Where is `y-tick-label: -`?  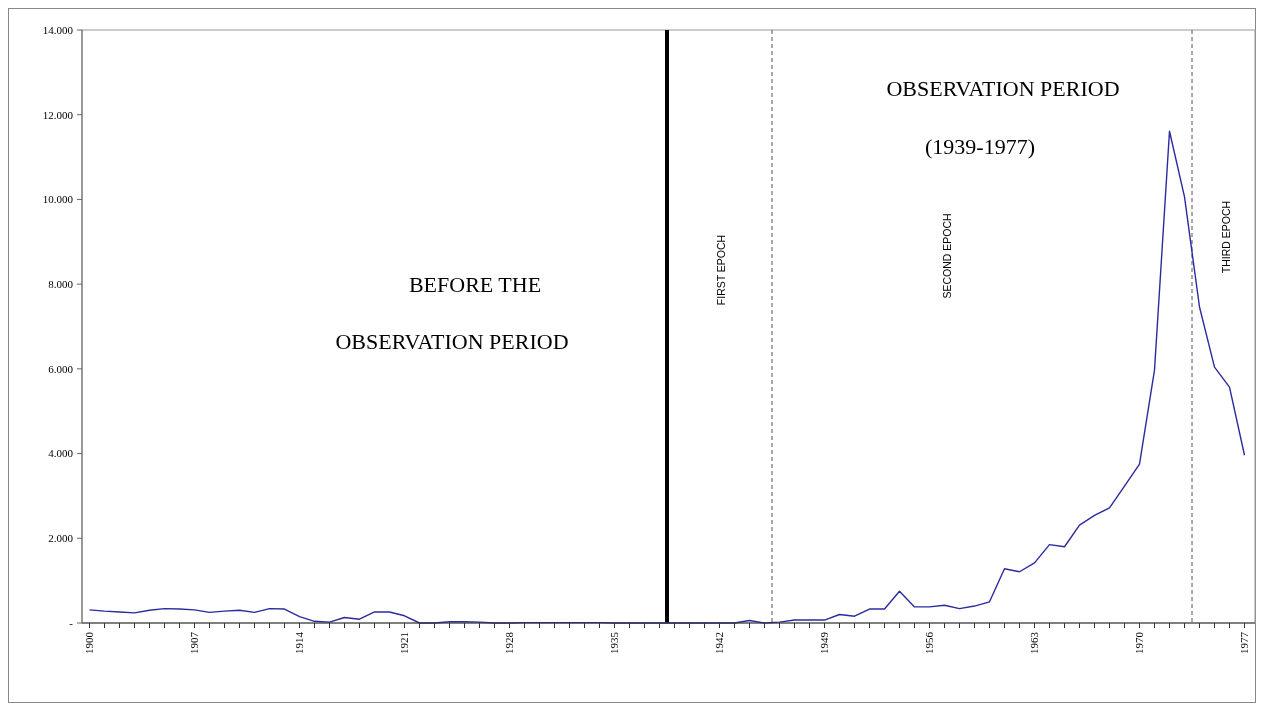 y-tick-label: - is located at coordinates (71, 622).